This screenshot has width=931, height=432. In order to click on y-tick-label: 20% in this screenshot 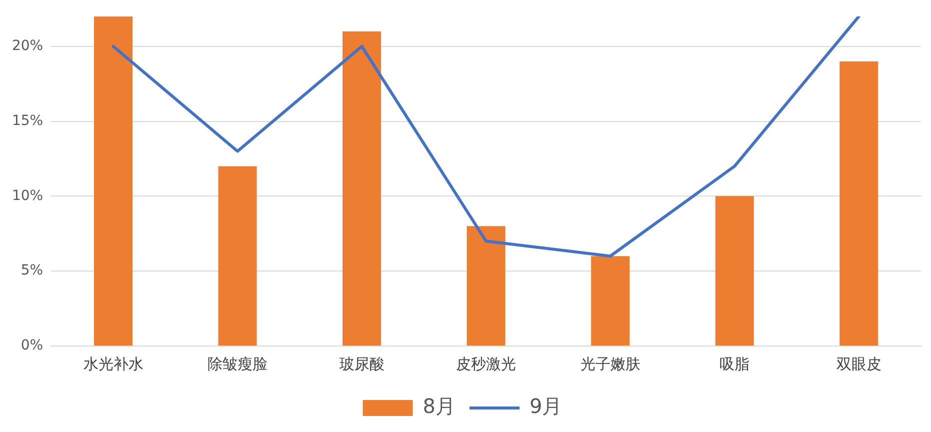, I will do `click(28, 46)`.